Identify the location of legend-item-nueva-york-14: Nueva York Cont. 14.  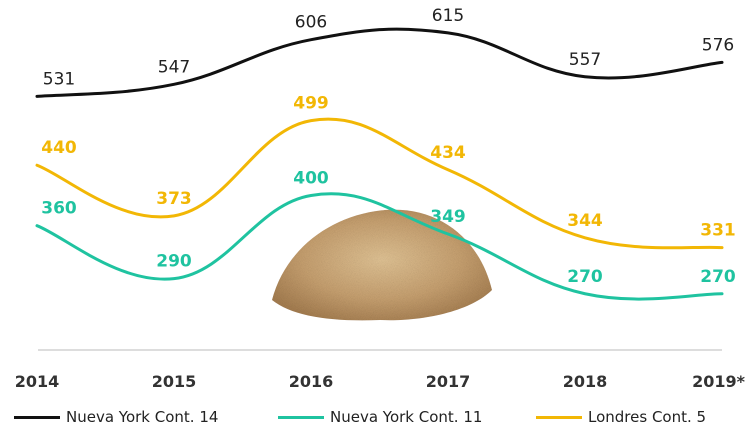
(116, 417).